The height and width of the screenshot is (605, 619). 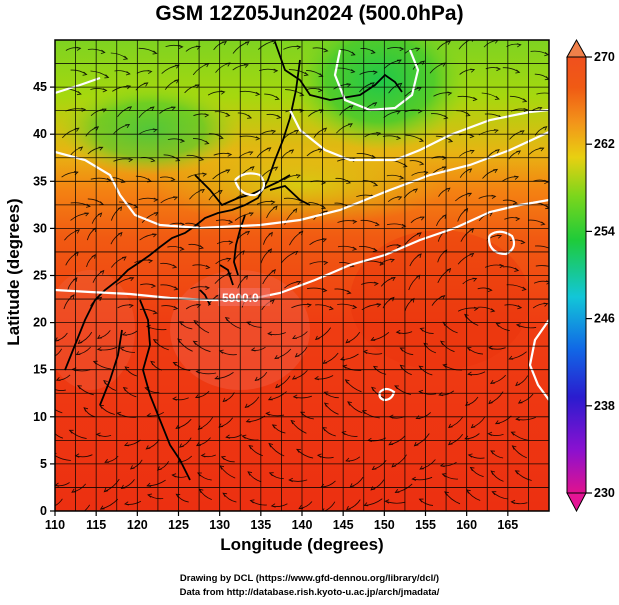 What do you see at coordinates (40, 417) in the screenshot?
I see `y-tick-label: 10` at bounding box center [40, 417].